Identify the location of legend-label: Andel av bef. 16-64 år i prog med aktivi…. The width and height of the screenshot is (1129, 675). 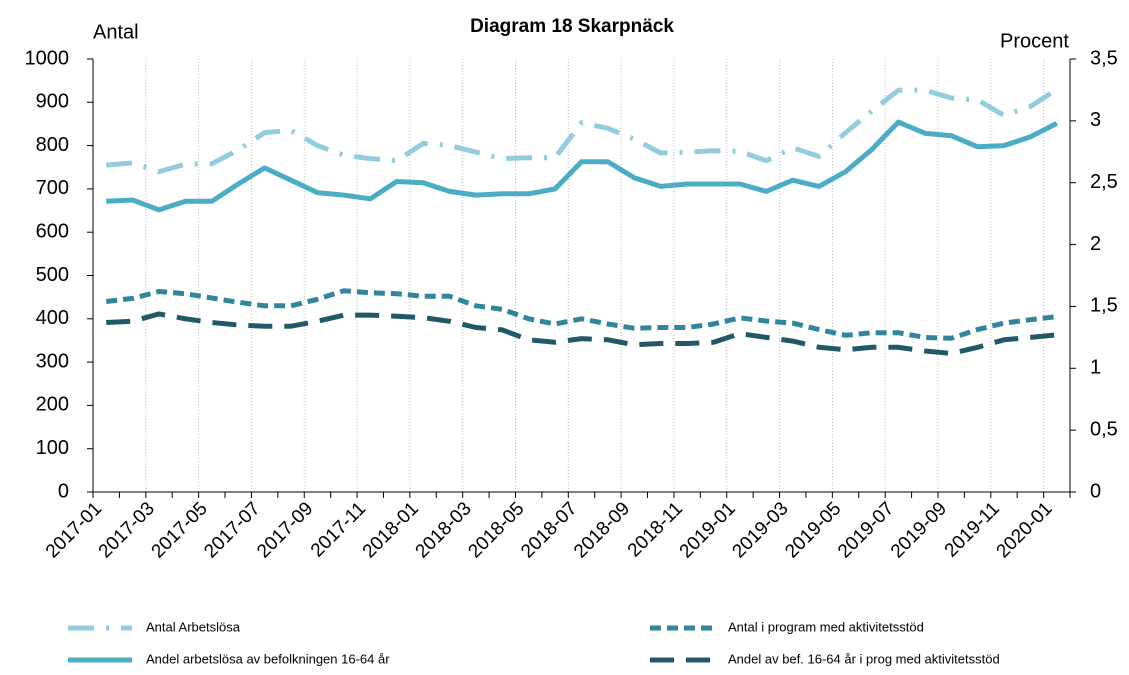
(864, 658).